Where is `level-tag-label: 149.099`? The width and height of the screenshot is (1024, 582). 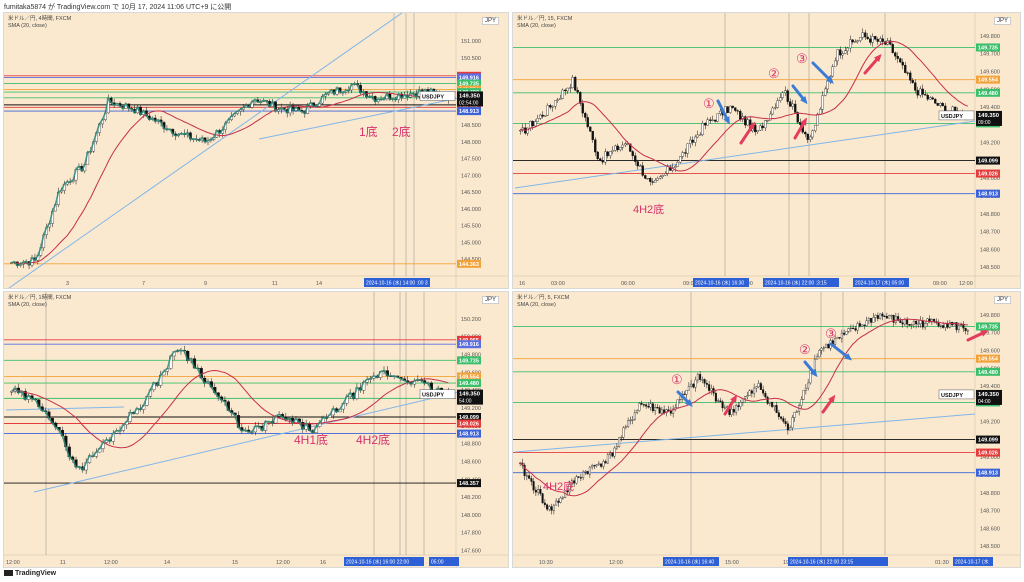
level-tag-label: 149.099 is located at coordinates (469, 418).